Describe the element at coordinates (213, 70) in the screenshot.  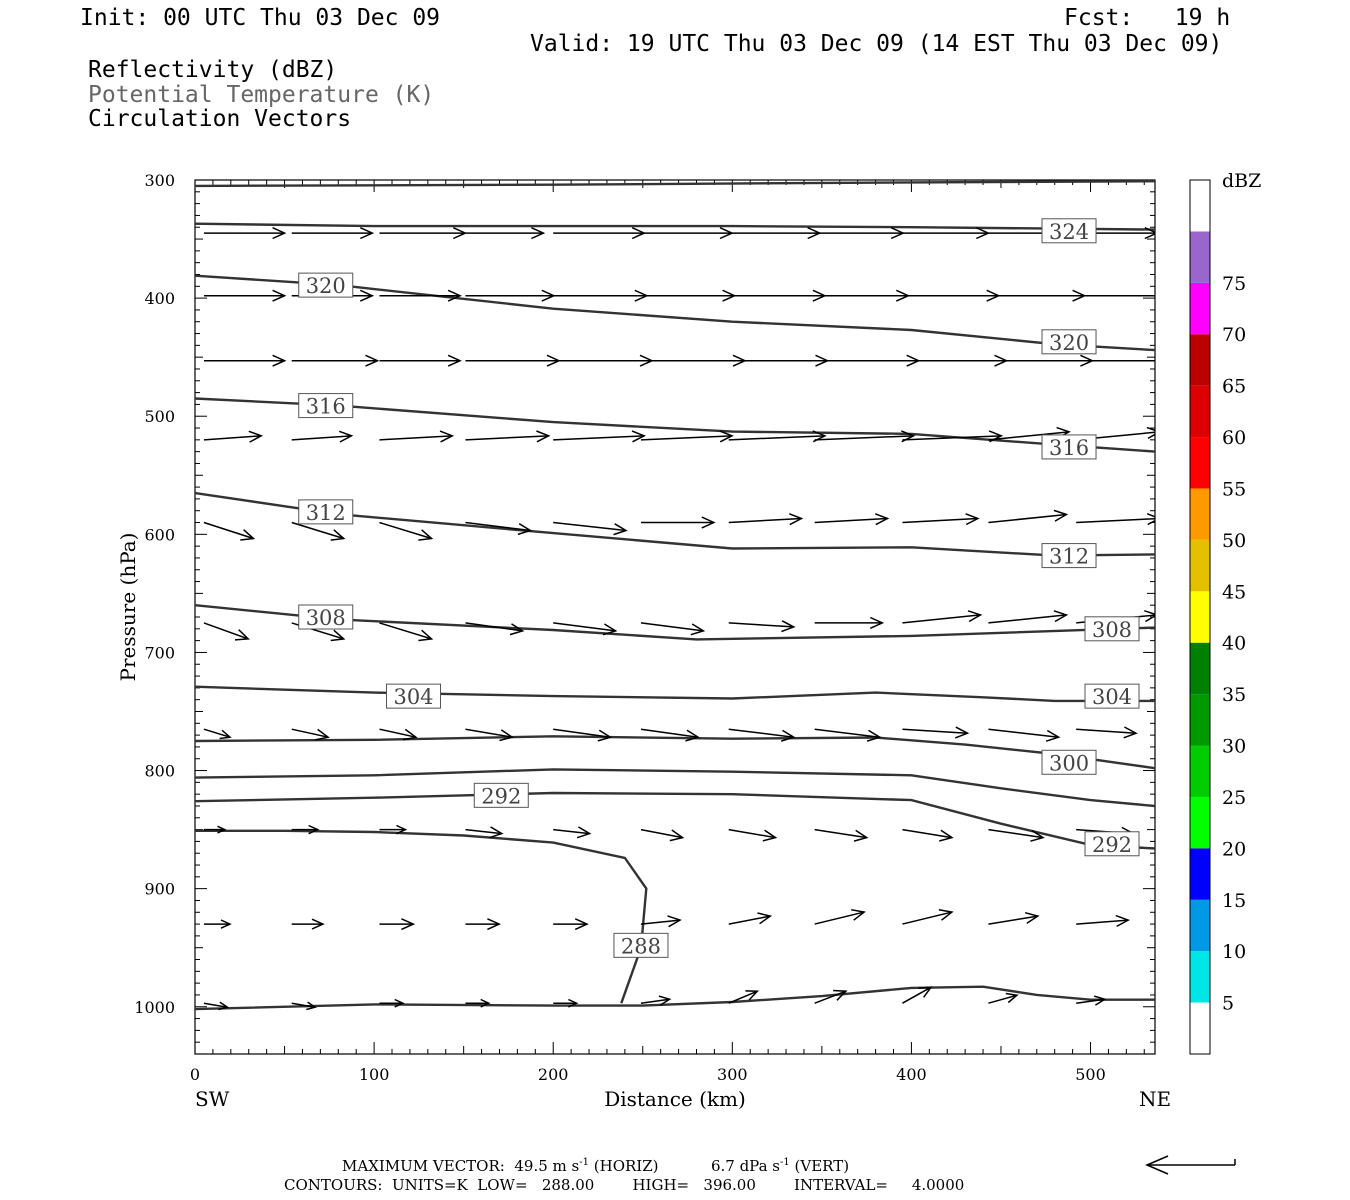
I see `field-reflectivity: Reflectivity (dBZ)` at that location.